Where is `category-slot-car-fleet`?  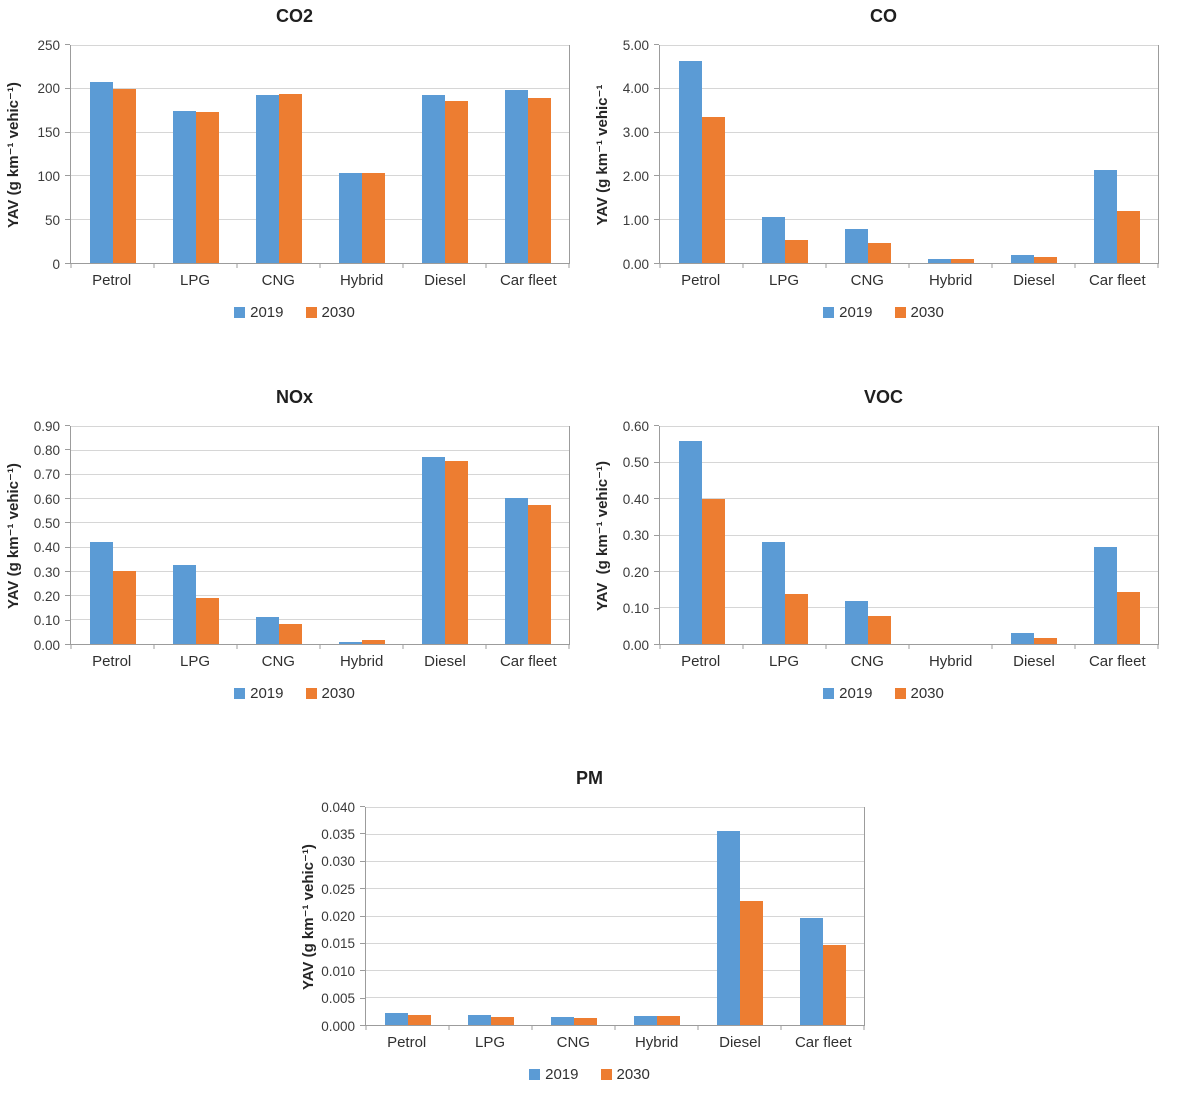
category-slot-car-fleet is located at coordinates (1116, 535).